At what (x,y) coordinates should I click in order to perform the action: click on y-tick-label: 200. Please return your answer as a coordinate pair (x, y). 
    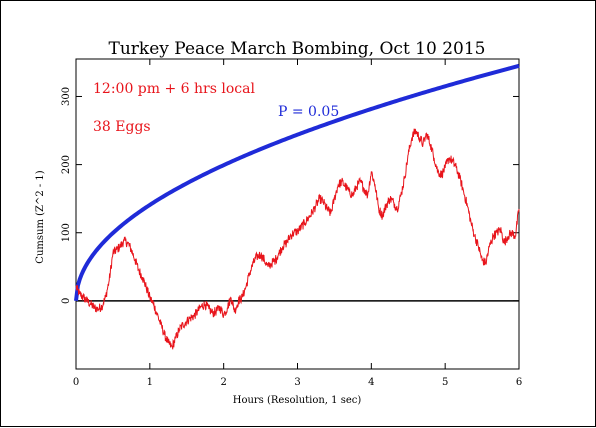
    Looking at the image, I should click on (66, 164).